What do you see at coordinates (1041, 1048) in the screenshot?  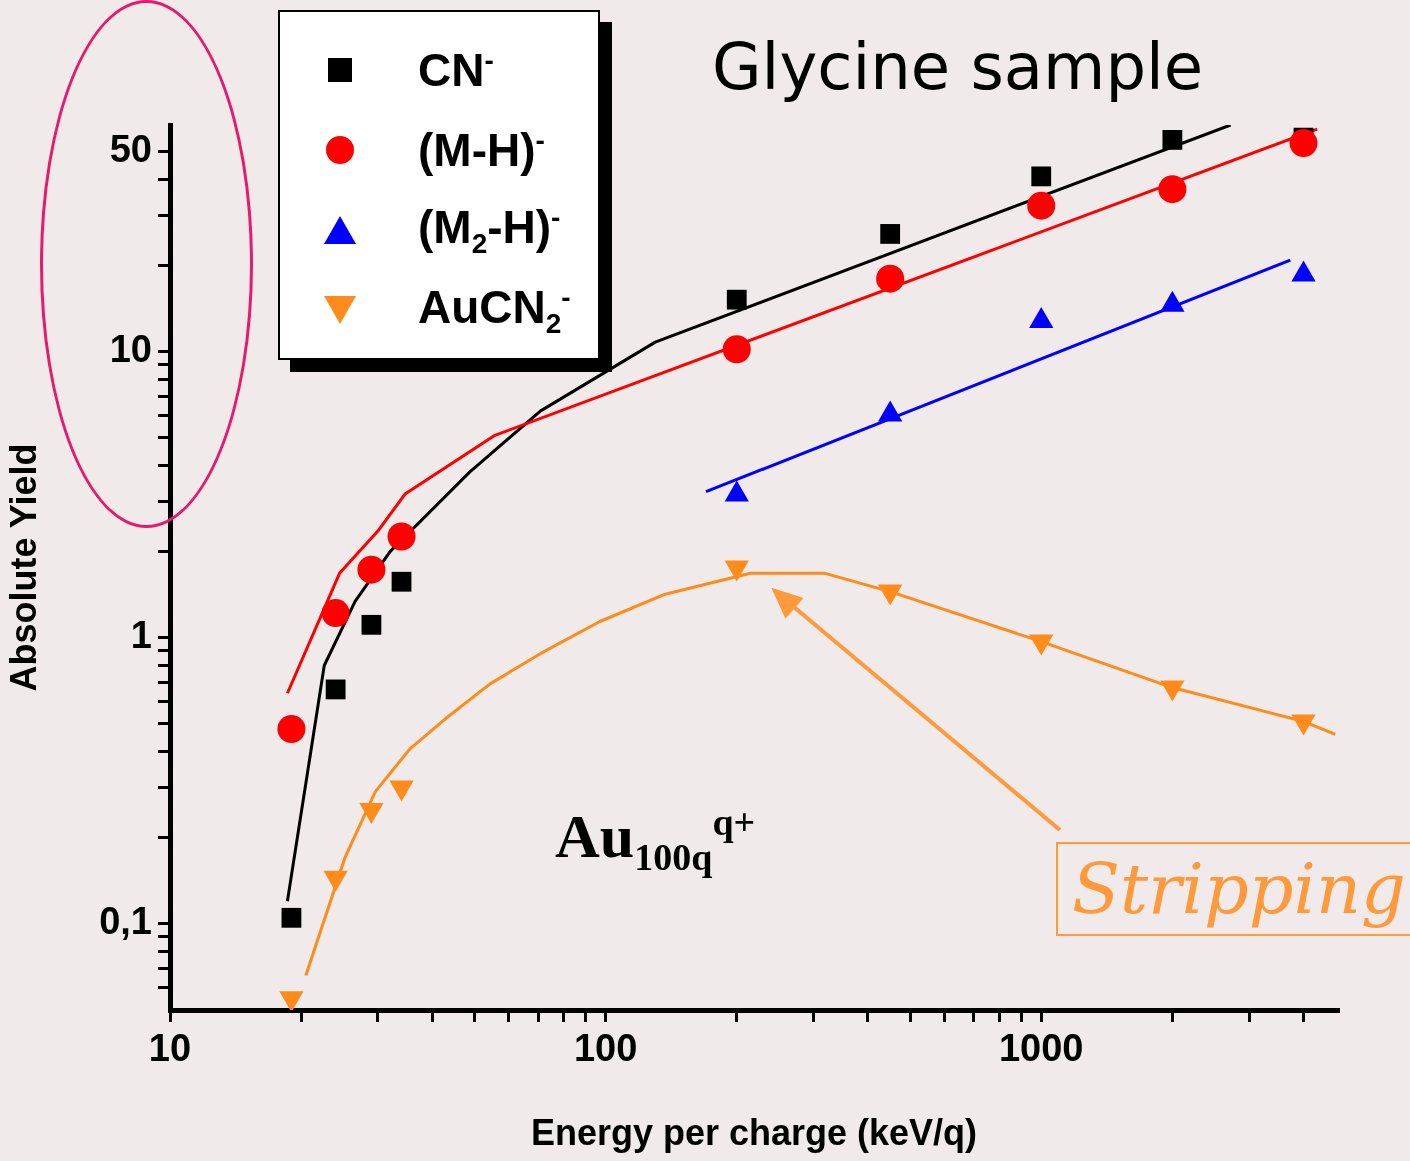 I see `x-tick-label: 1000` at bounding box center [1041, 1048].